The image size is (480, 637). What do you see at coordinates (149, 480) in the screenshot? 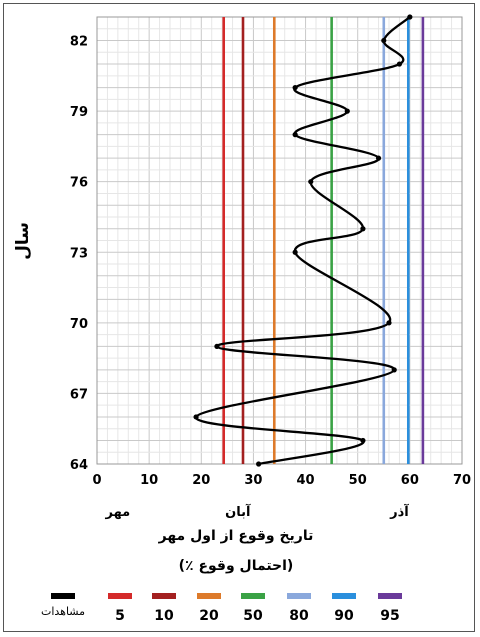
I see `x-tick-label: 10` at bounding box center [149, 480].